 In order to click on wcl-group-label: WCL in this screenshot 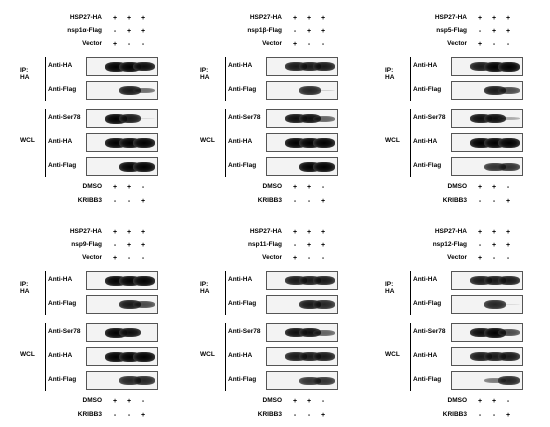, I will do `click(392, 354)`.